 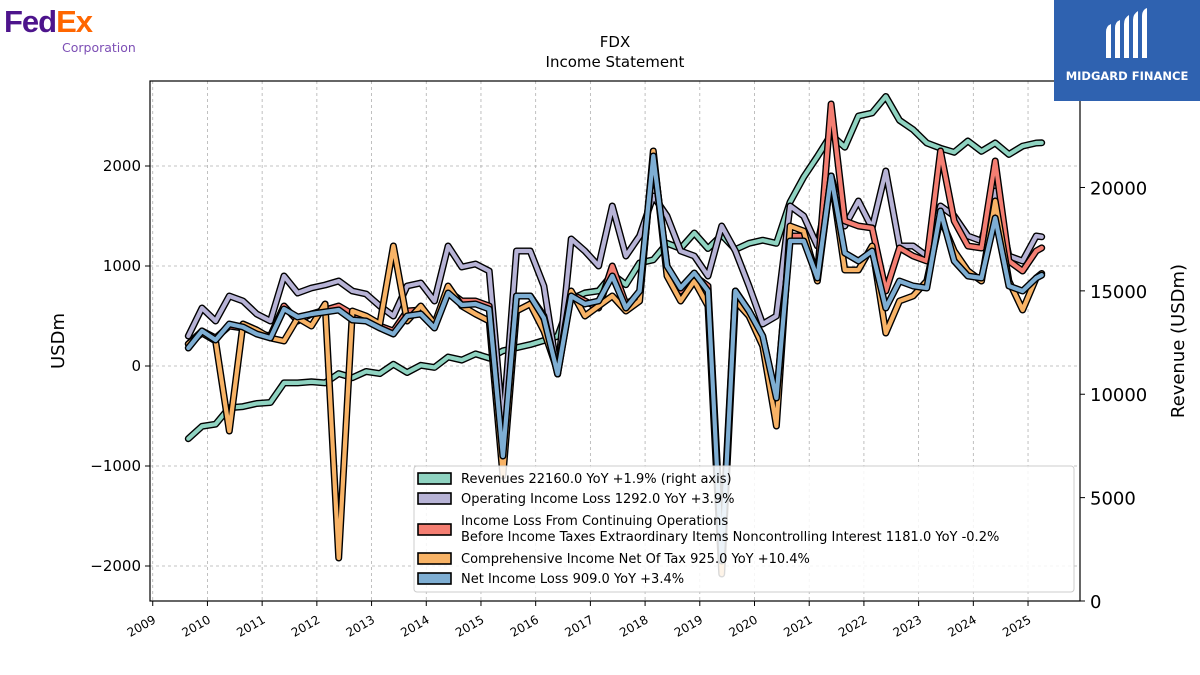 What do you see at coordinates (305, 625) in the screenshot?
I see `x-tick-label: 2012` at bounding box center [305, 625].